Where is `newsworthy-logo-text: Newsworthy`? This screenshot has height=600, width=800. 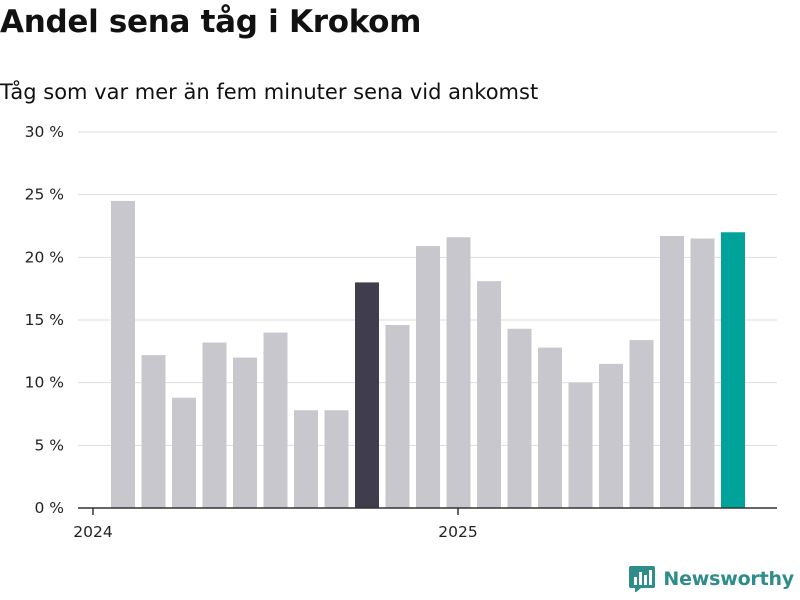 newsworthy-logo-text: Newsworthy is located at coordinates (728, 579).